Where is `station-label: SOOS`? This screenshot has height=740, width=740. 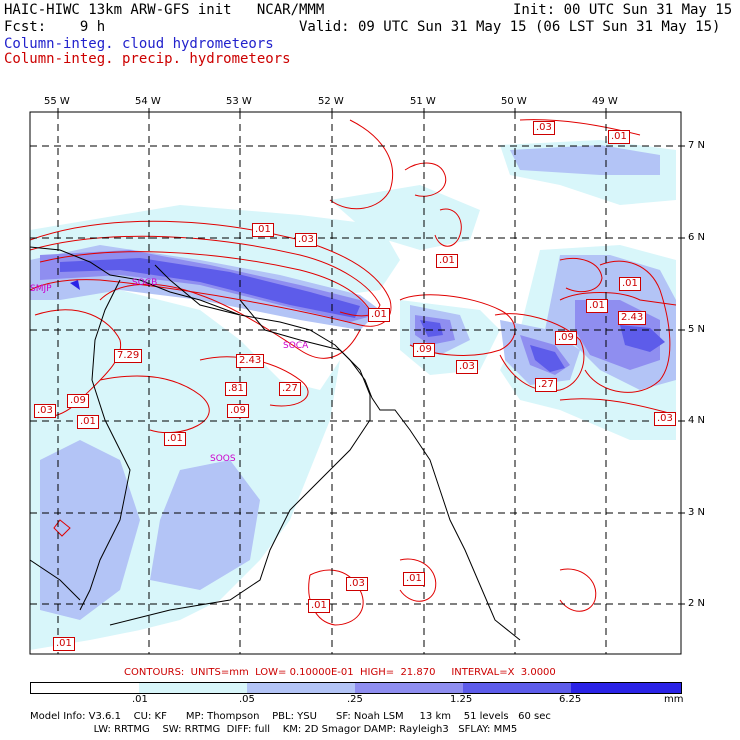
station-label: SOOS is located at coordinates (223, 459).